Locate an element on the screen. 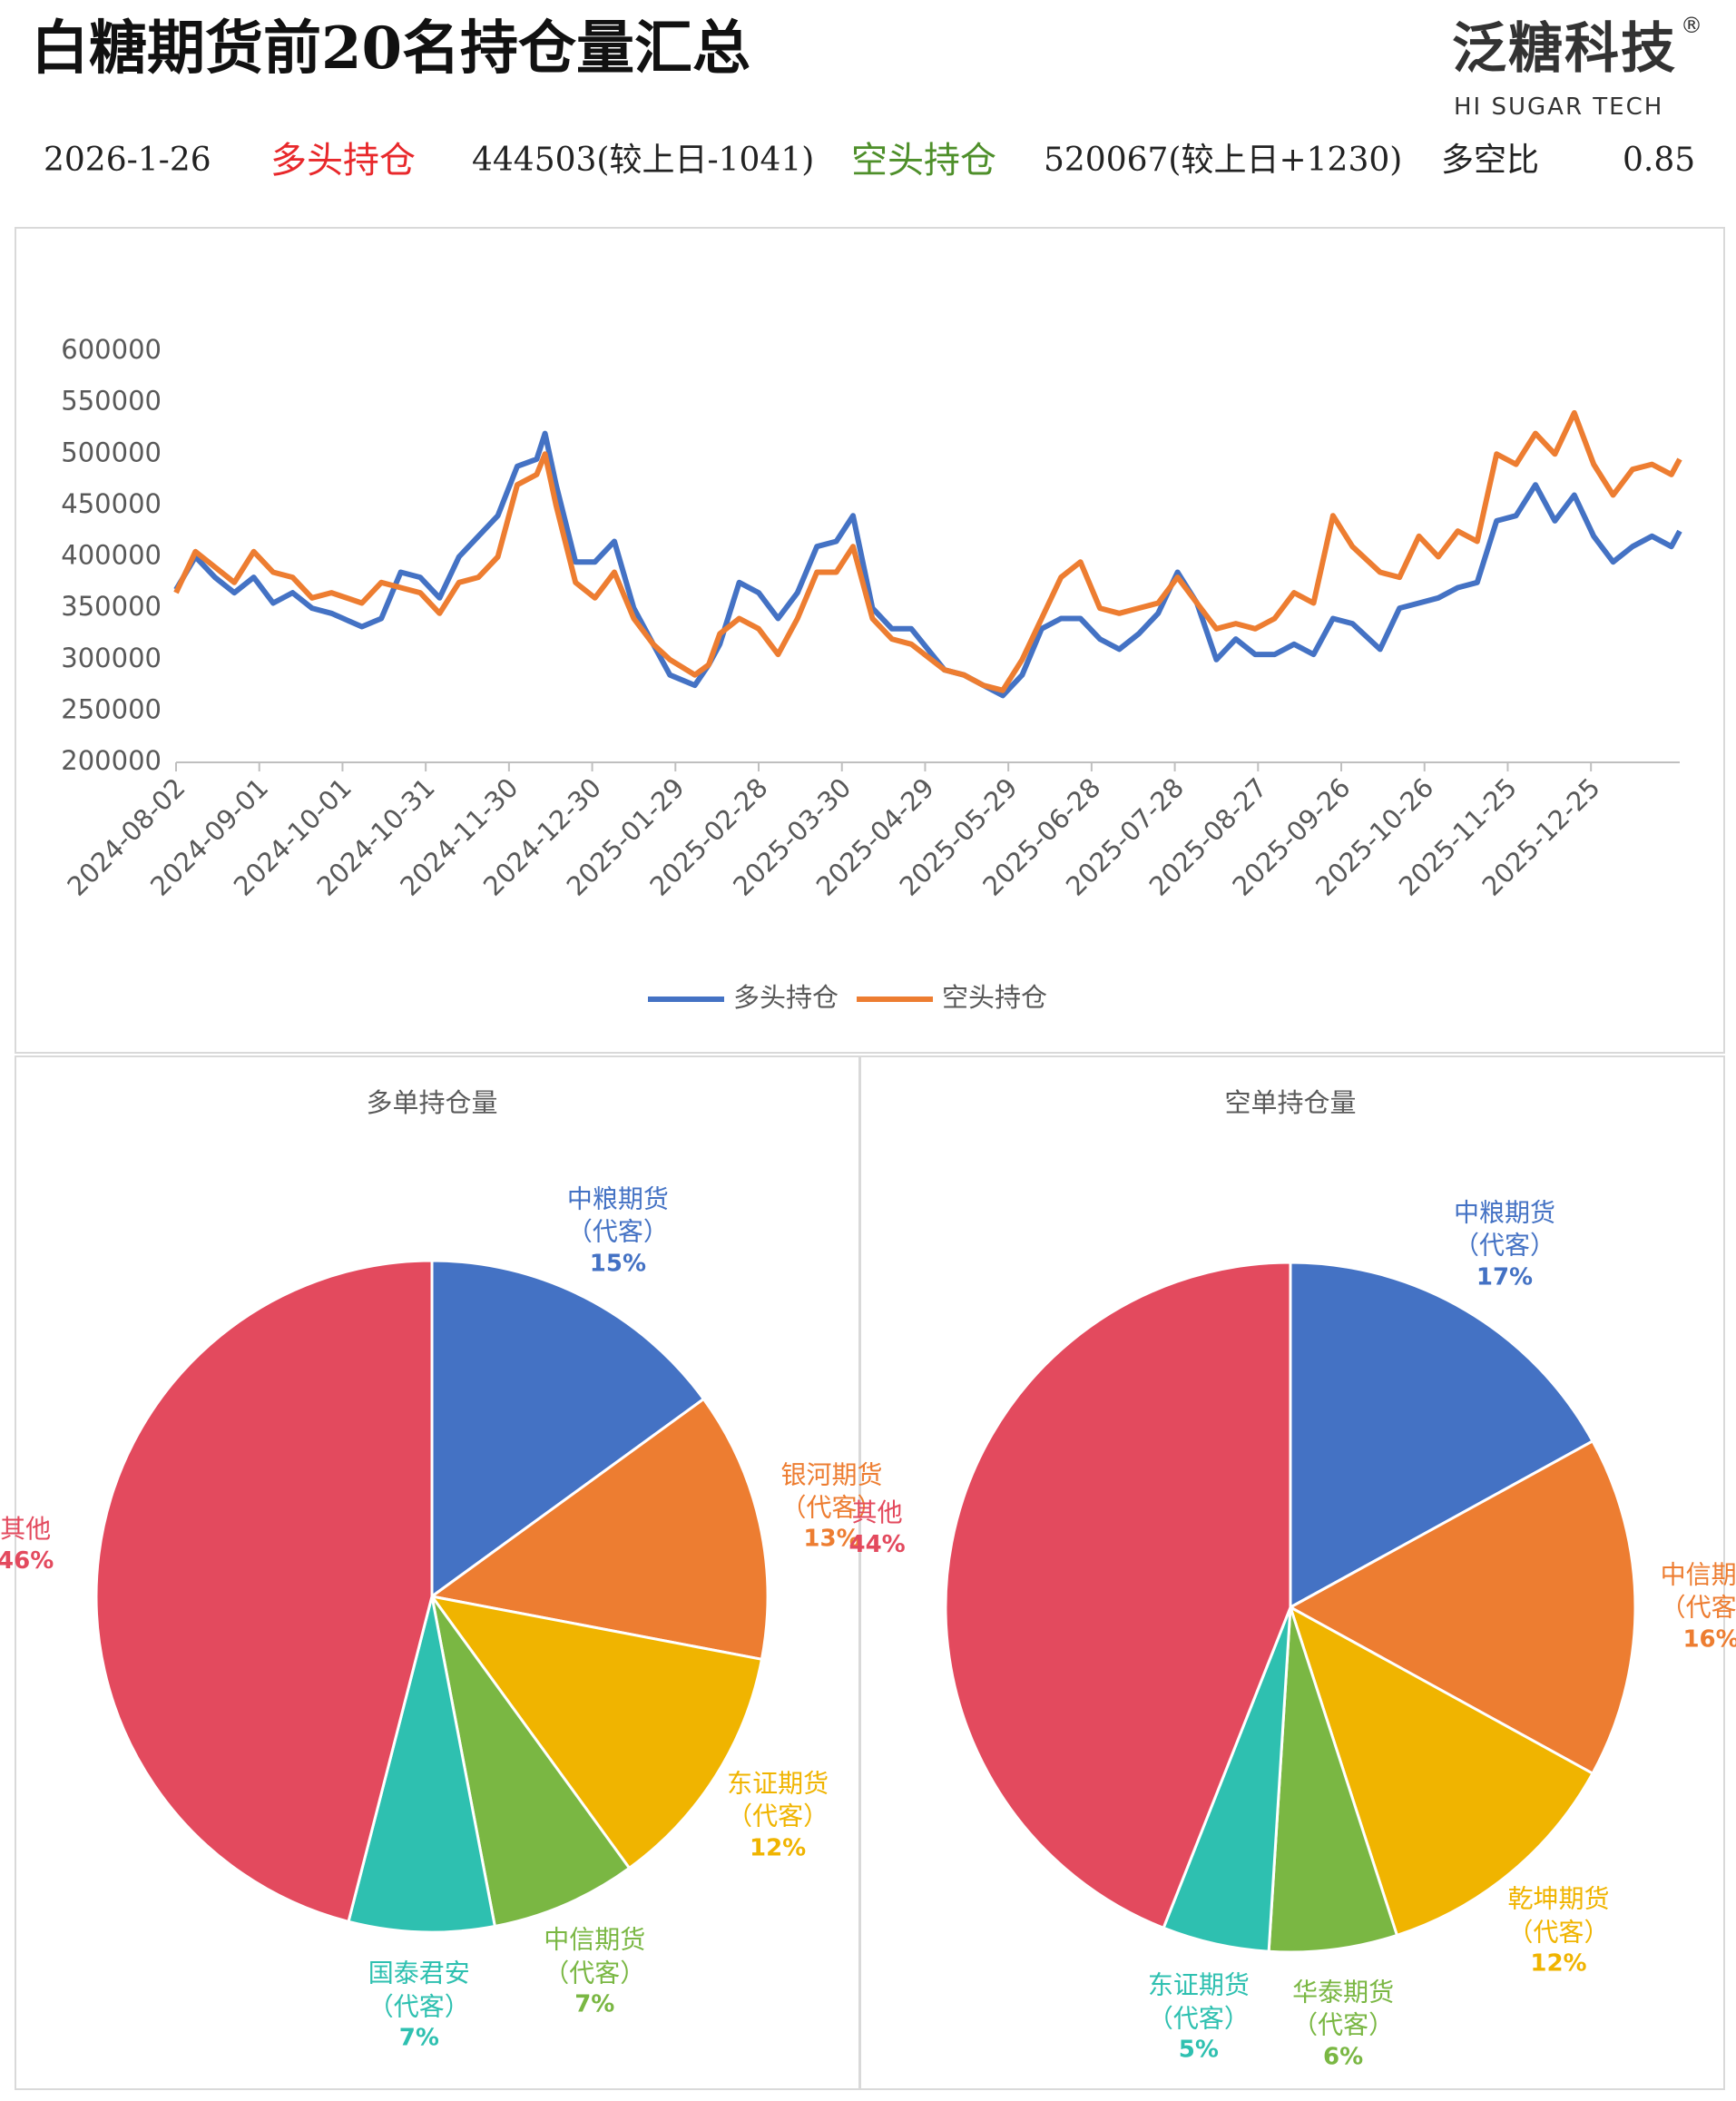 This screenshot has width=1736, height=2101. pie-title: 空单持仓量 is located at coordinates (1290, 1102).